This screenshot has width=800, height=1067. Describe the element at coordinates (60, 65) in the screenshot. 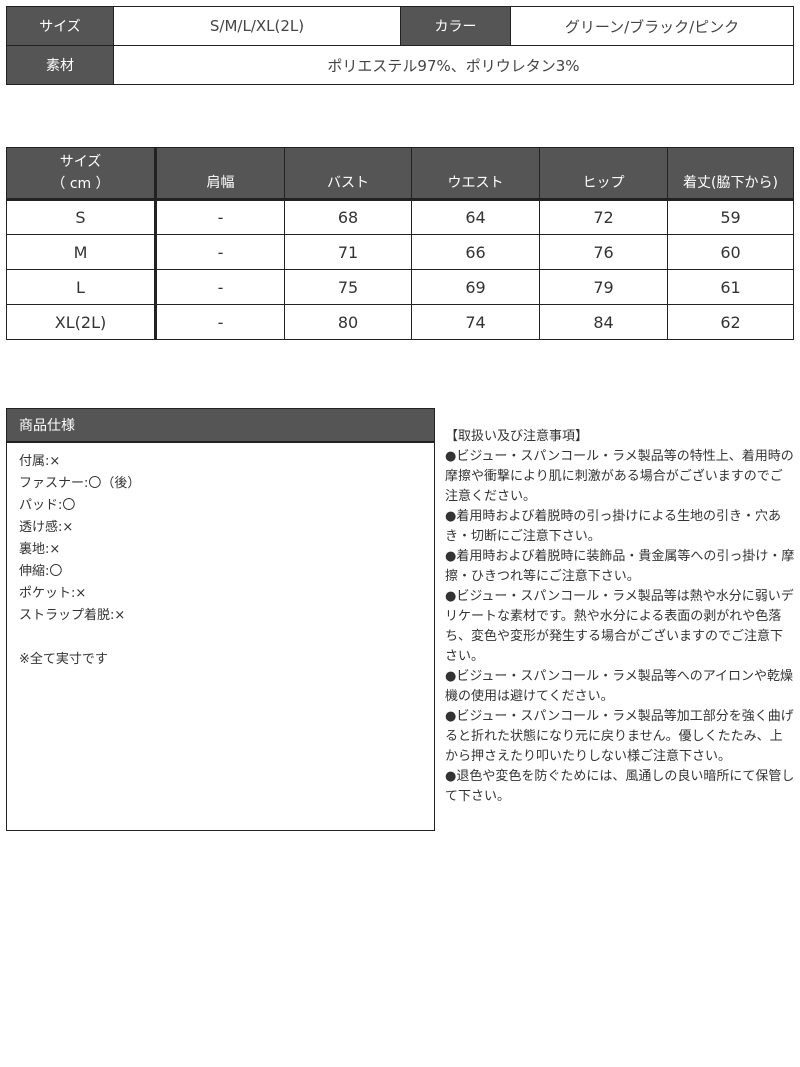

I see `material-label: 素材` at that location.